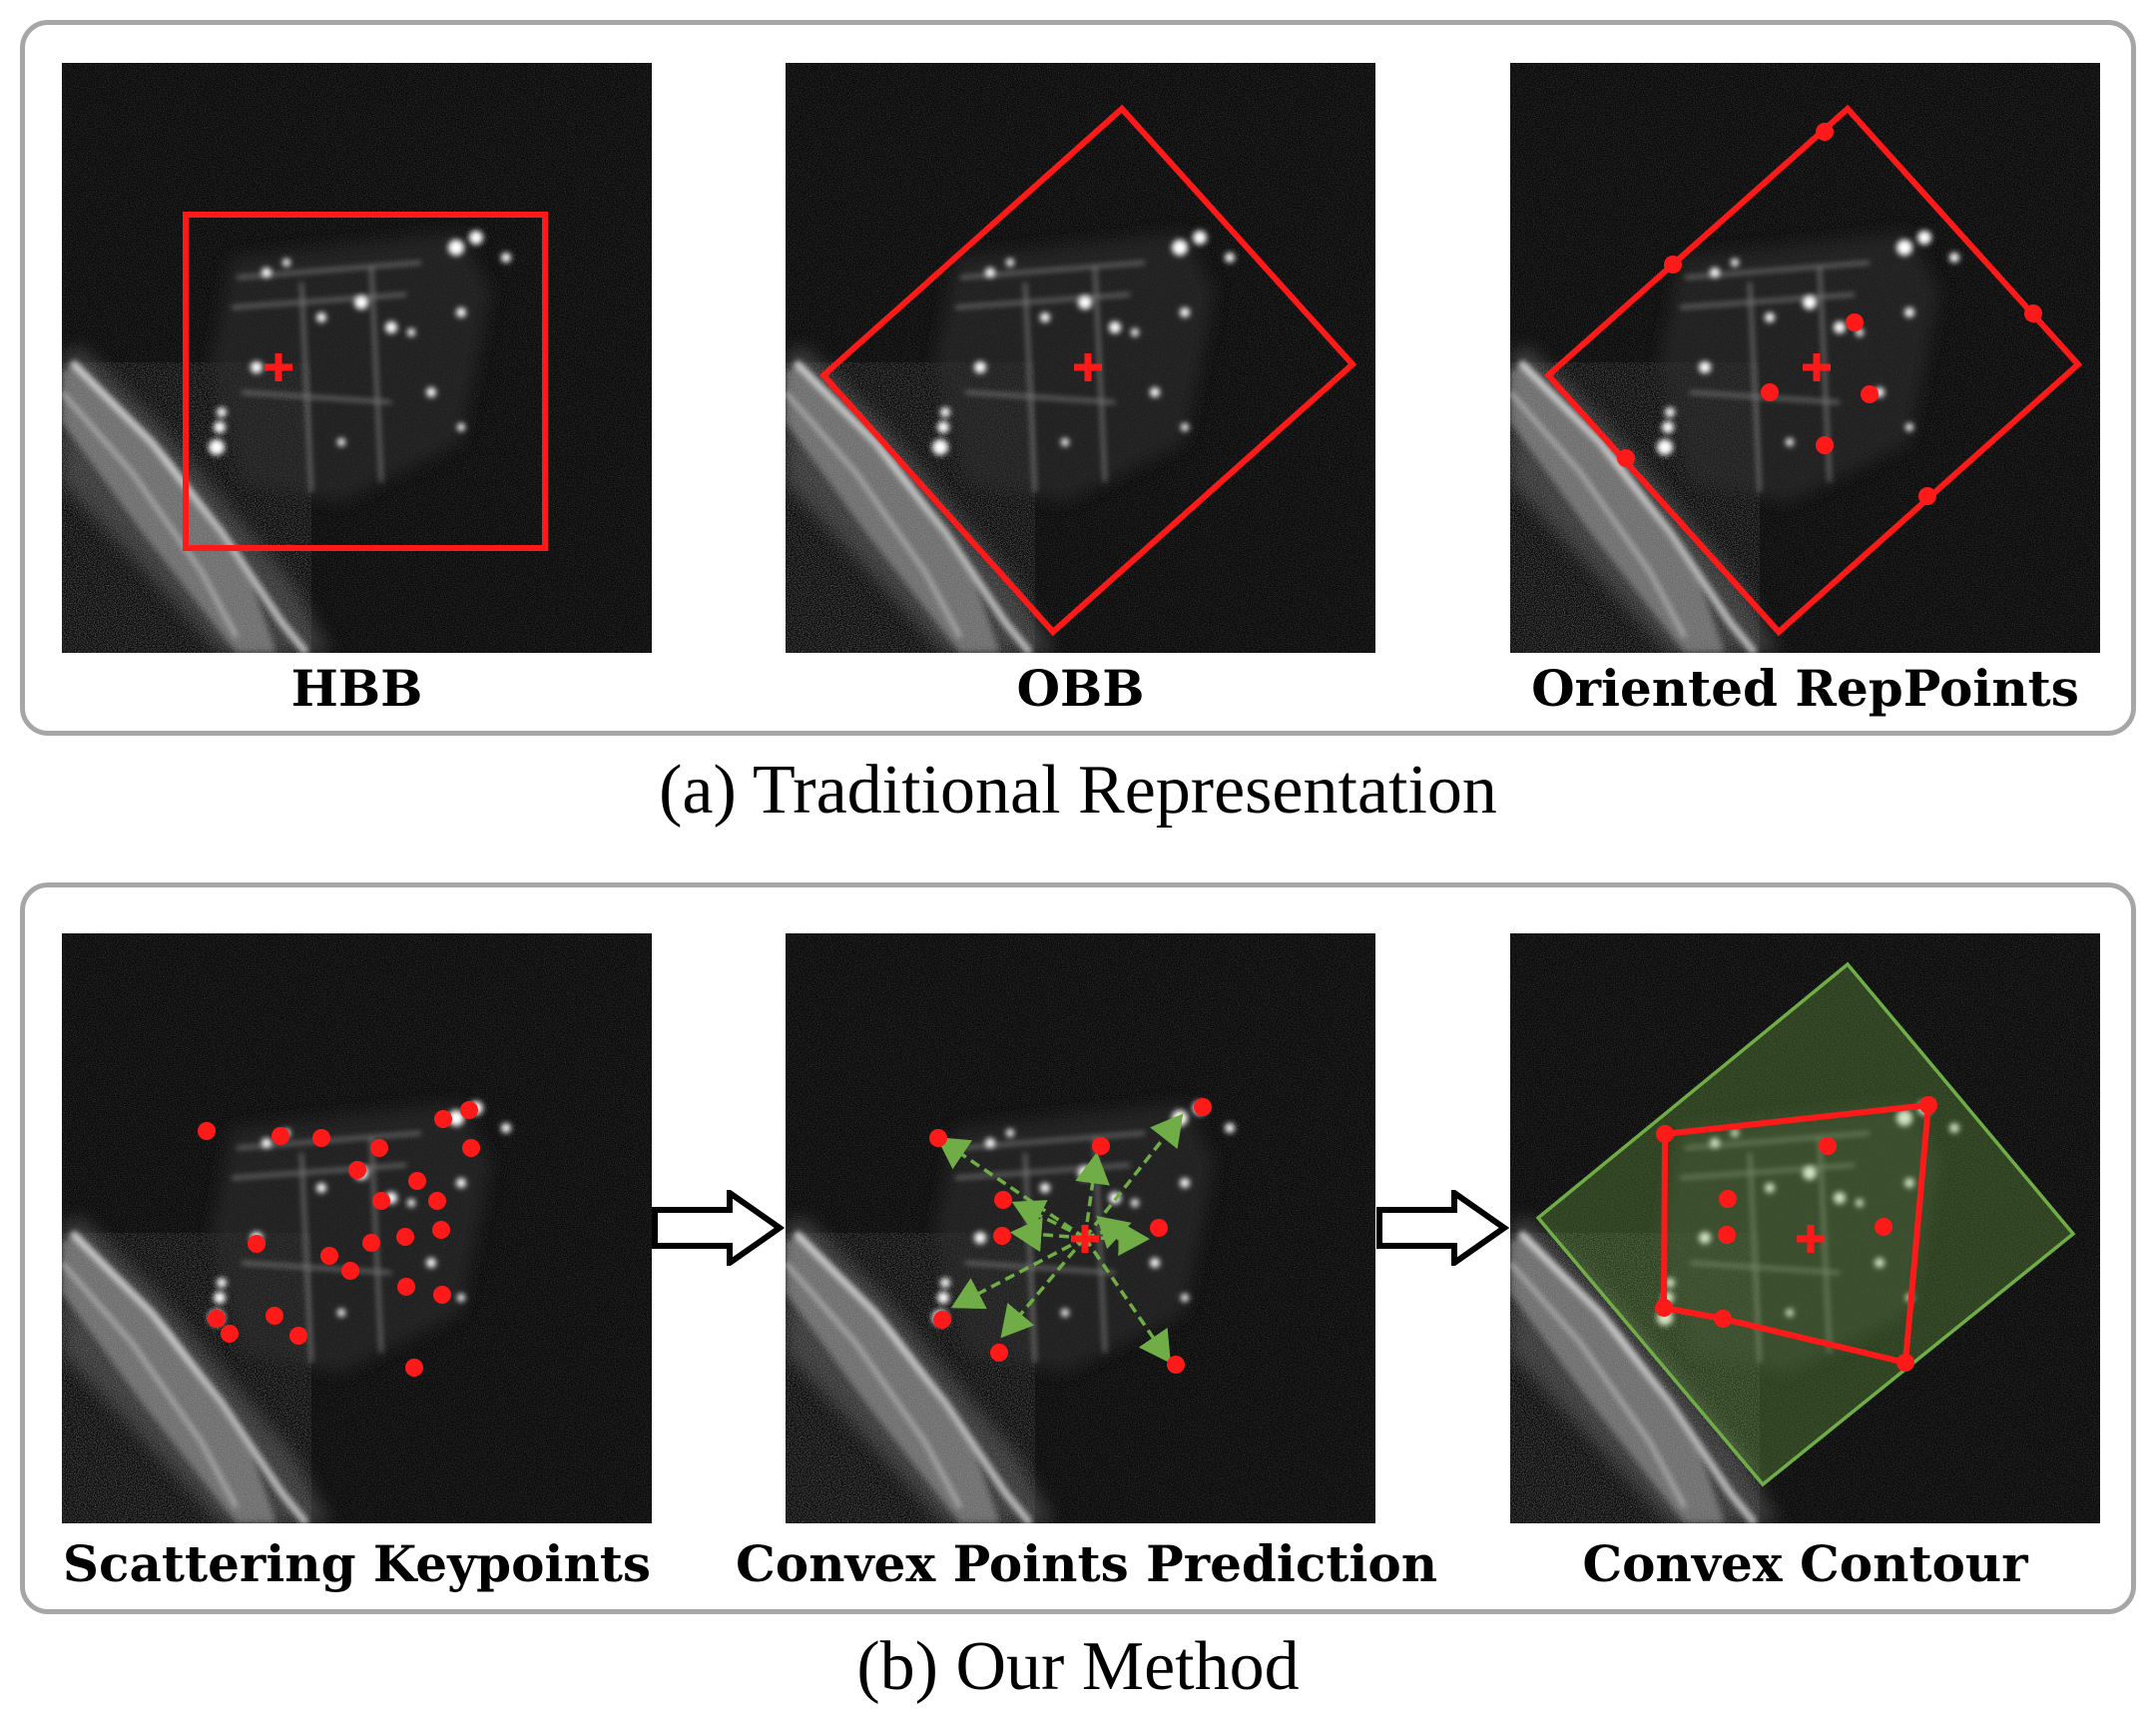 The image size is (2156, 1718). Describe the element at coordinates (1080, 688) in the screenshot. I see `label-obb: OBB` at that location.